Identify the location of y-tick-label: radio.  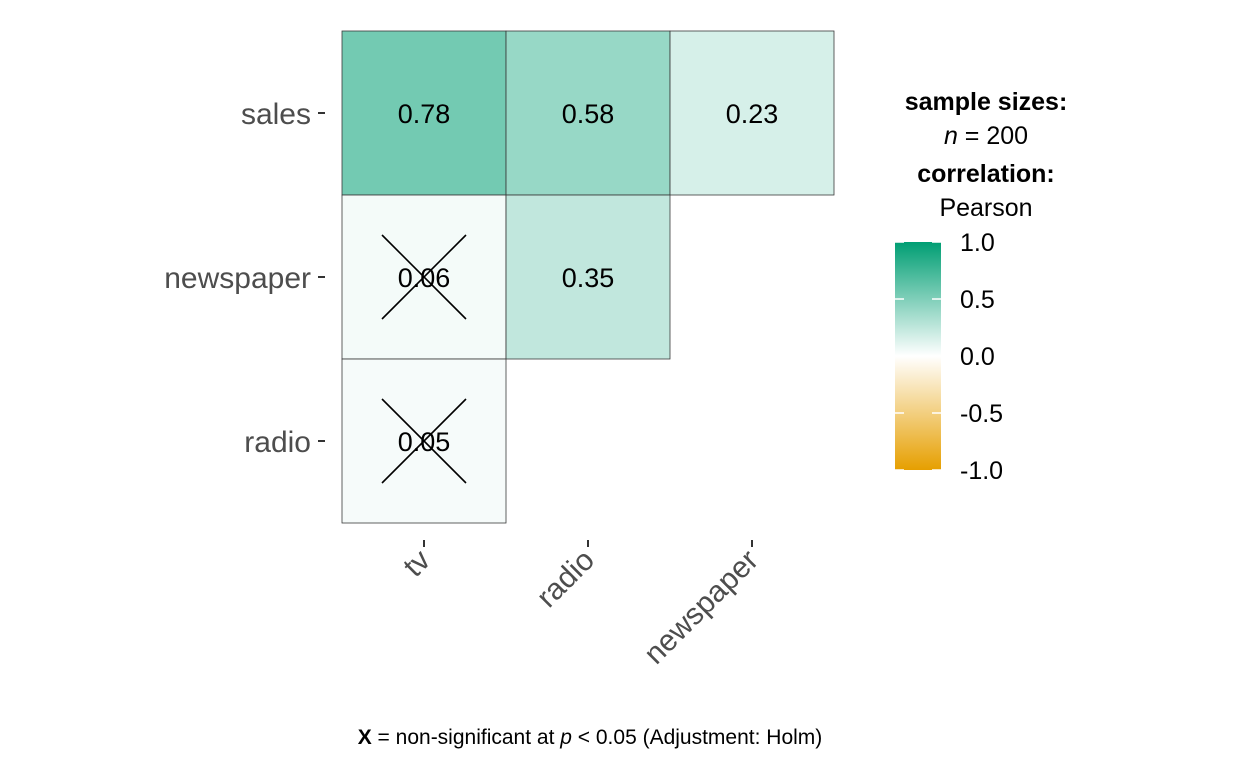
(277, 442).